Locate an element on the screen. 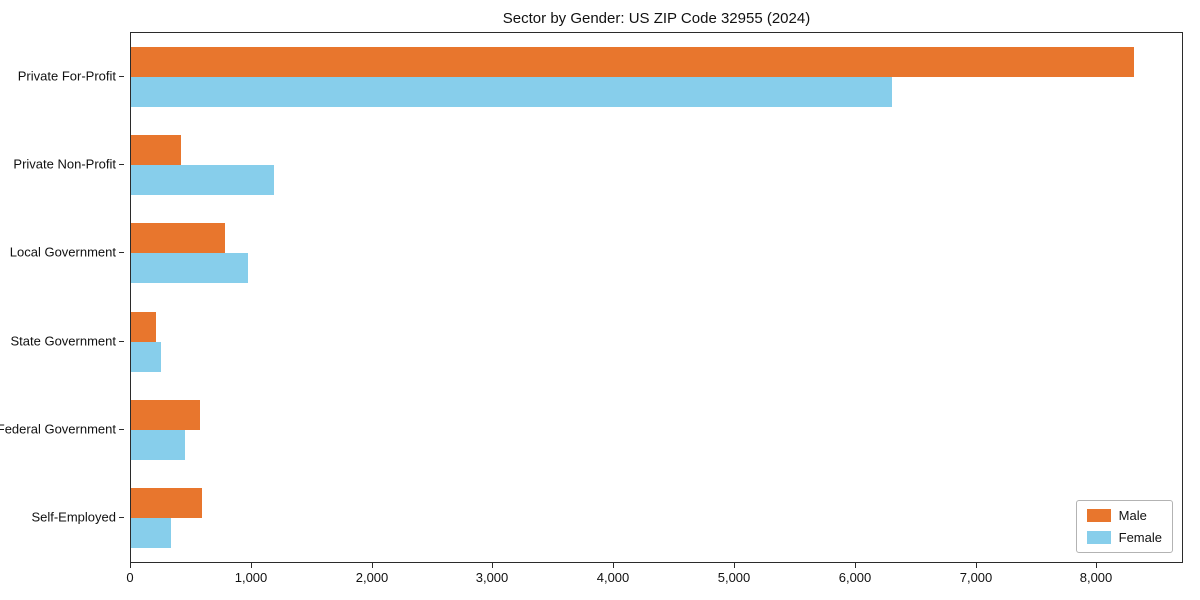 This screenshot has width=1200, height=600. bar-male-private-for-profit is located at coordinates (632, 62).